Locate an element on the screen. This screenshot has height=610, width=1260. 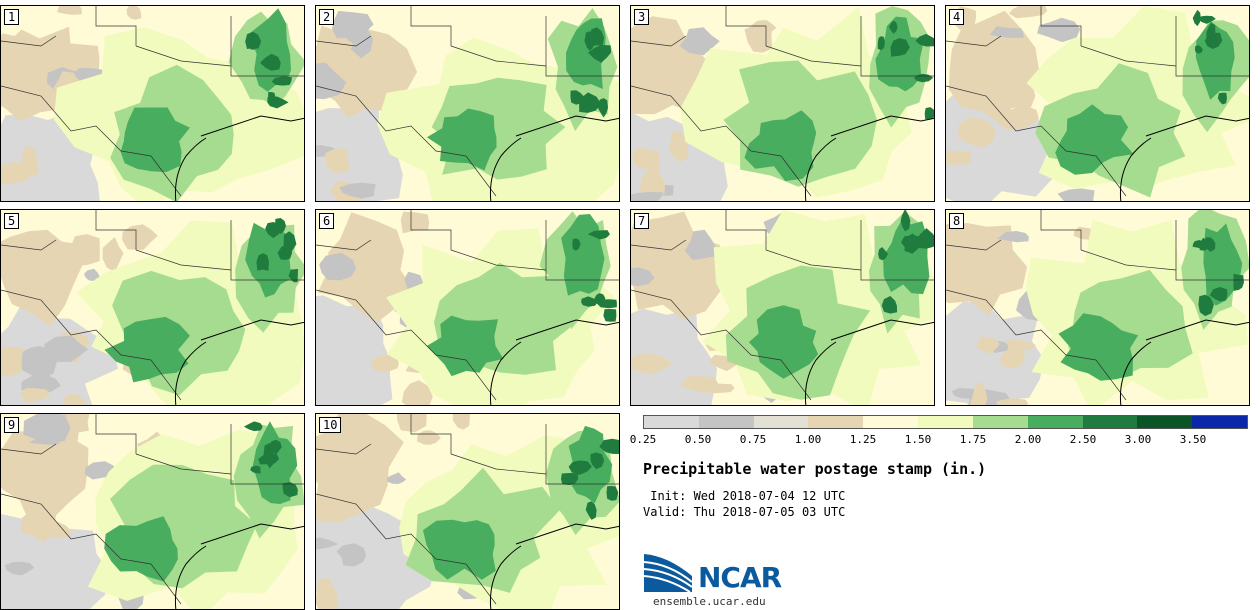
stamp-panel-10: 10 is located at coordinates (467, 511).